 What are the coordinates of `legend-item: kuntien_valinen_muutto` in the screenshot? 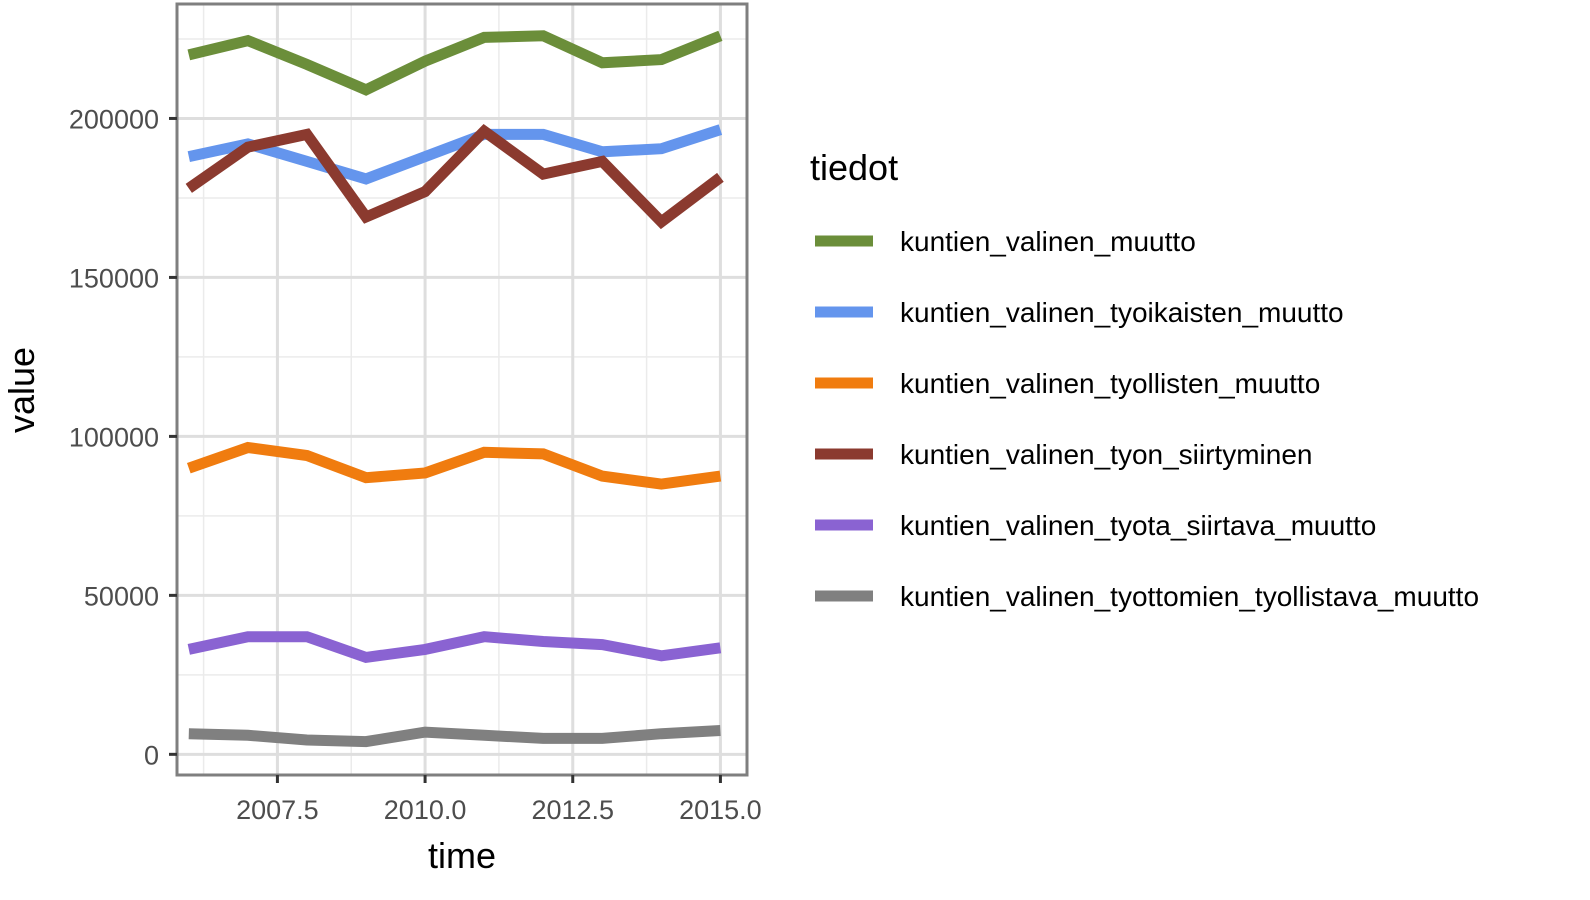 It's located at (1005, 241).